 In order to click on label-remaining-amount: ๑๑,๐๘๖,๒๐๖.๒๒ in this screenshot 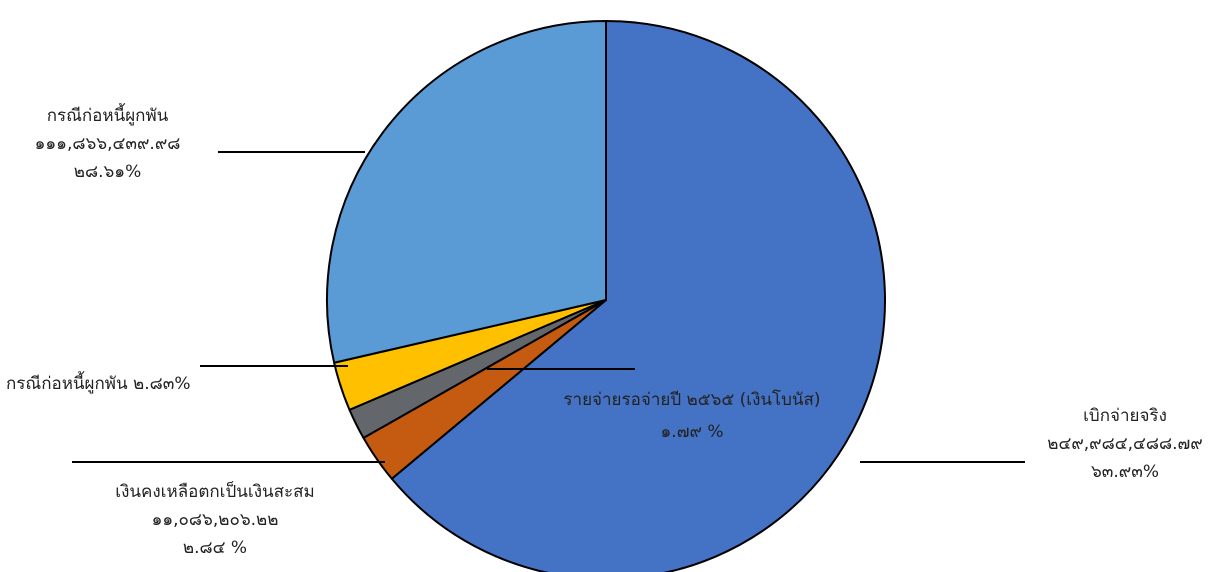, I will do `click(215, 520)`.